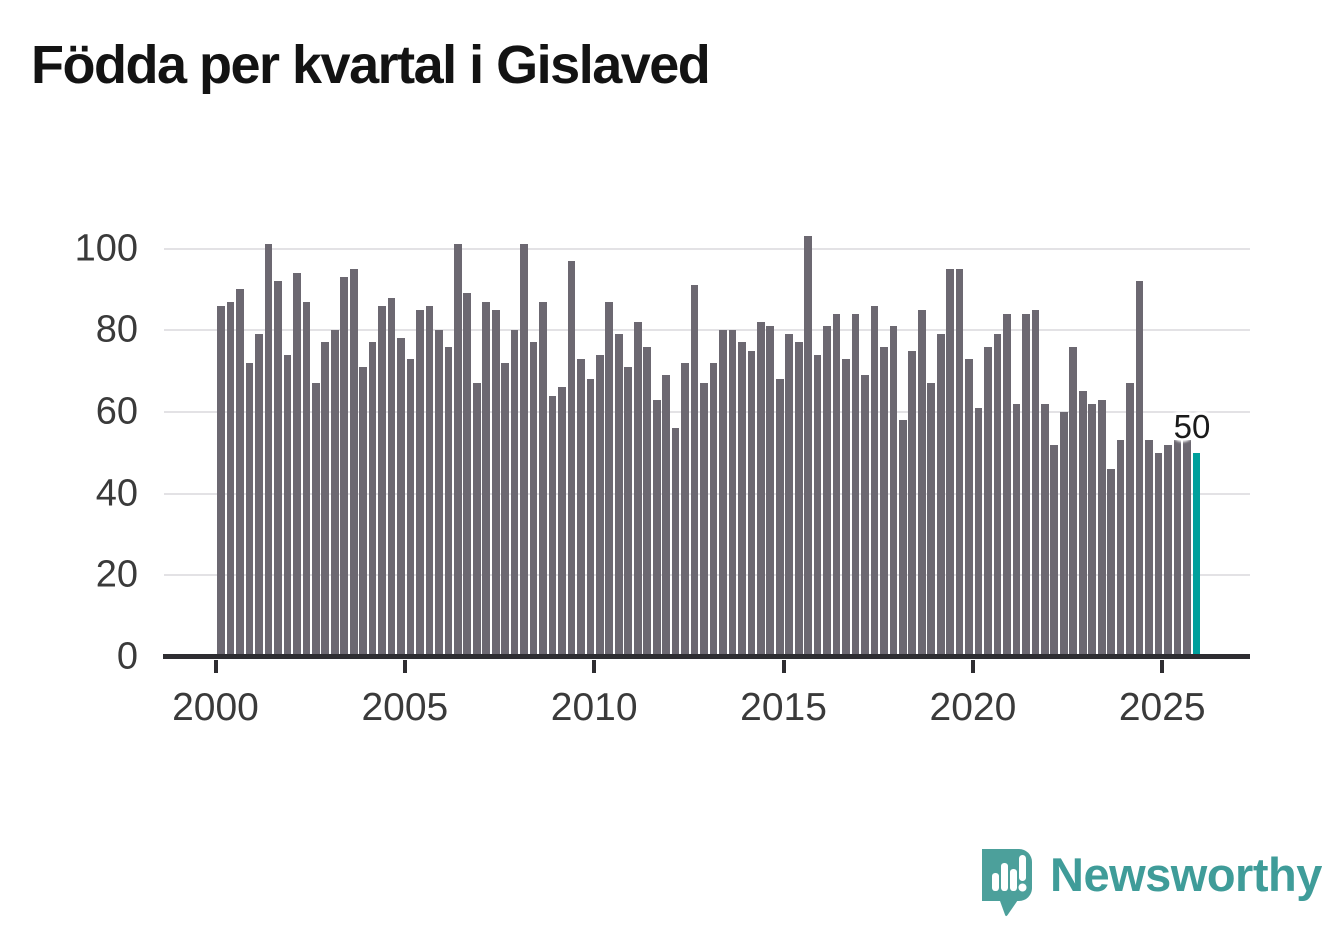 The image size is (1322, 939). I want to click on y-axis-tick-label: 0, so click(127, 656).